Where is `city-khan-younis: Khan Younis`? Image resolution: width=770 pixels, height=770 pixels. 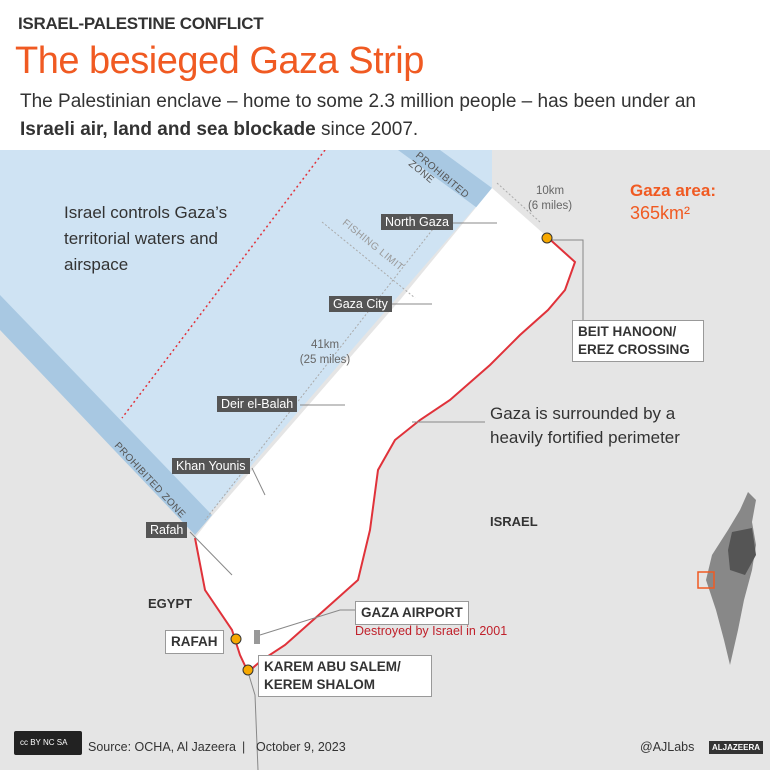 city-khan-younis: Khan Younis is located at coordinates (211, 466).